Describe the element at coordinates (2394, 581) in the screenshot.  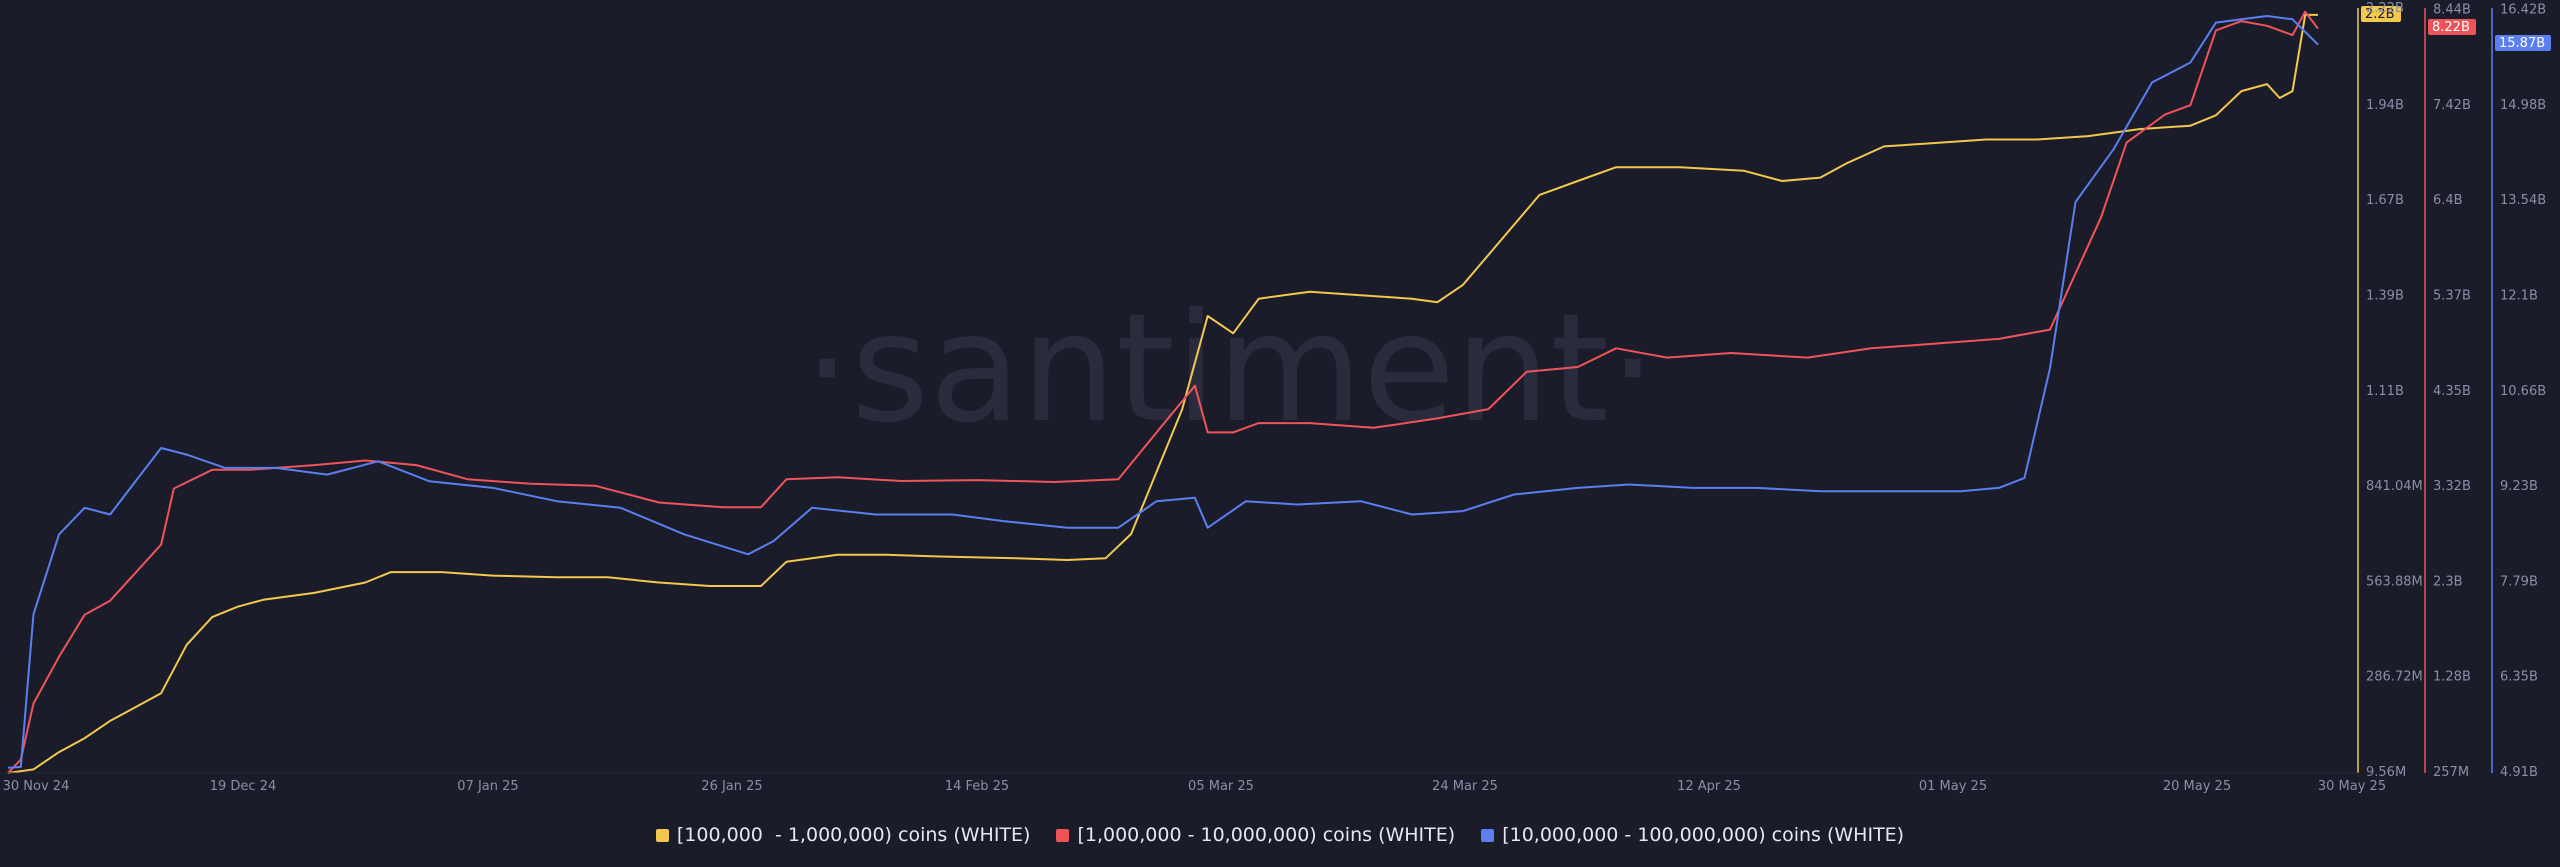
I see `y-tick-label: 563.88M` at that location.